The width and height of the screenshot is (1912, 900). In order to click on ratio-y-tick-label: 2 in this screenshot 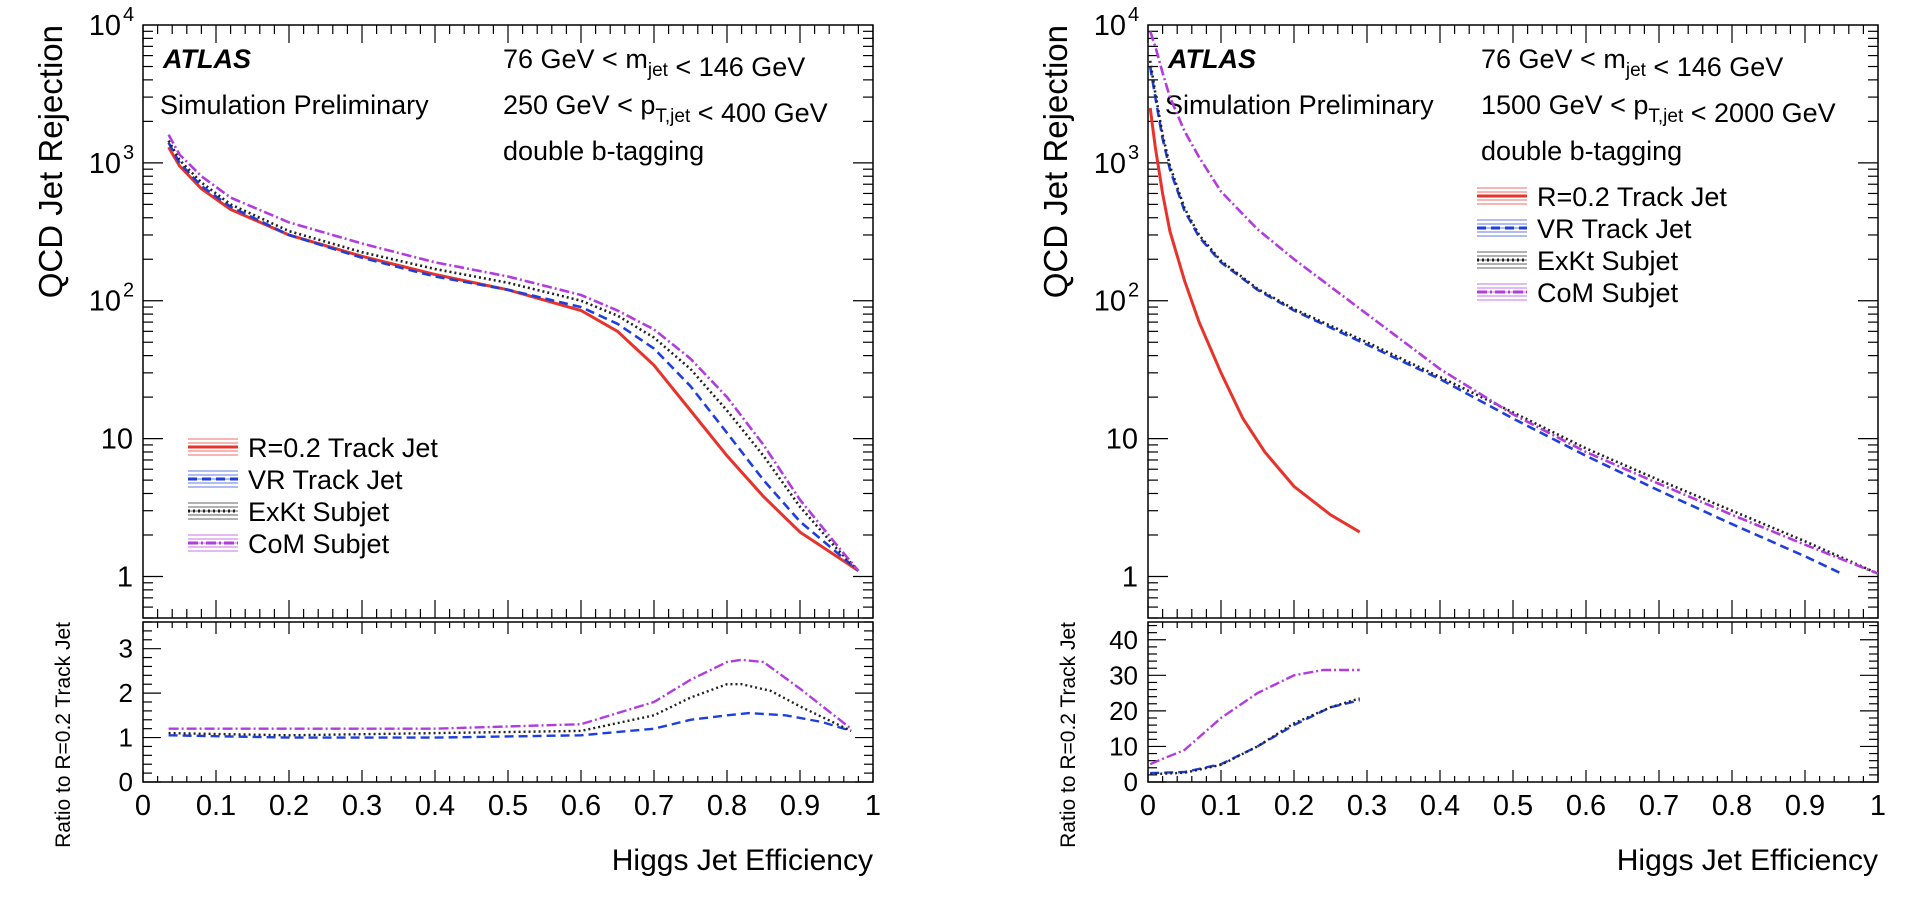, I will do `click(126, 693)`.